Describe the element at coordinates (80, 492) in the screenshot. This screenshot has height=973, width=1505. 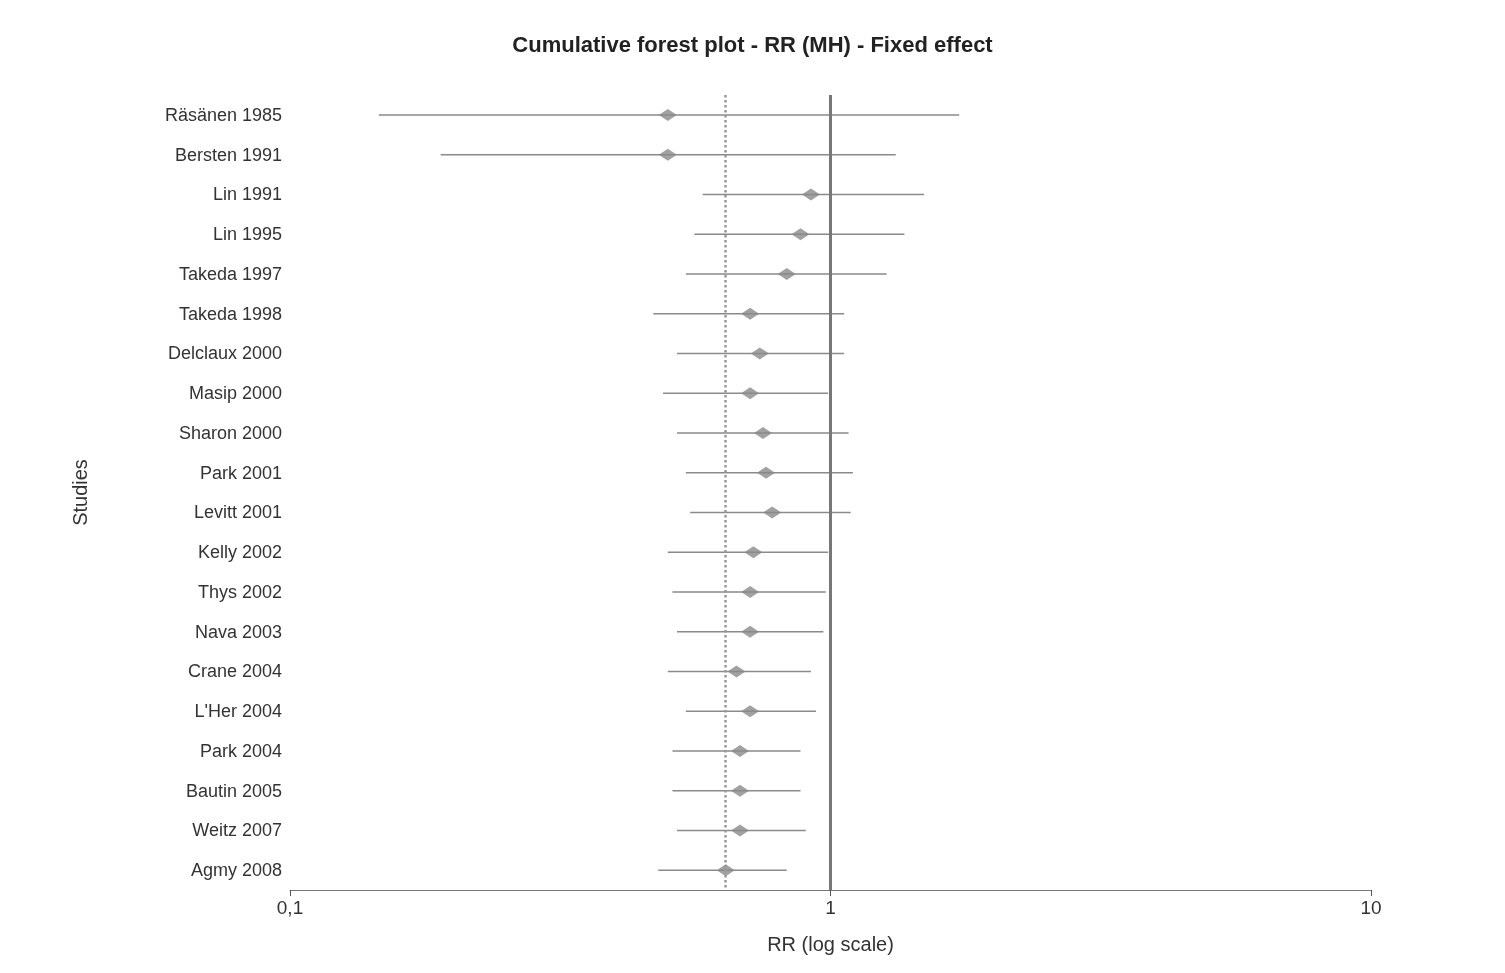
I see `y-axis-title: Studies` at that location.